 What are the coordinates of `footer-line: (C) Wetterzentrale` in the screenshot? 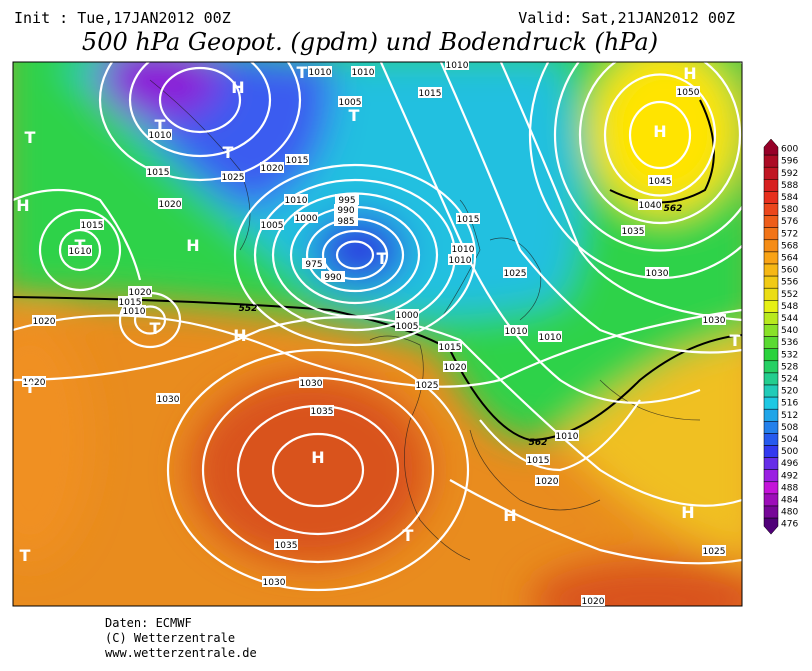 It's located at (170, 638).